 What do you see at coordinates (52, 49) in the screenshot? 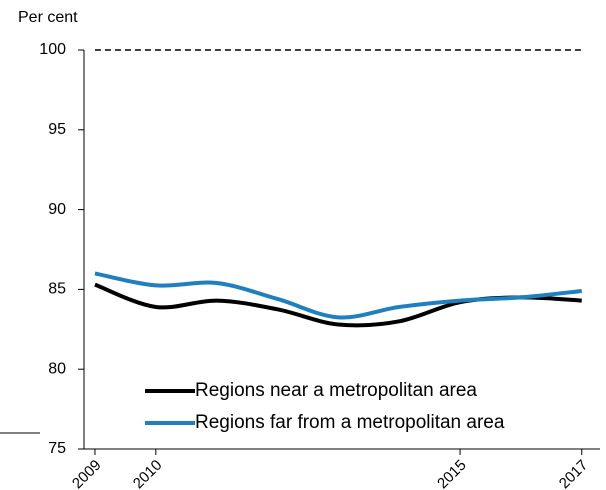
I see `y-tick-label: 100` at bounding box center [52, 49].